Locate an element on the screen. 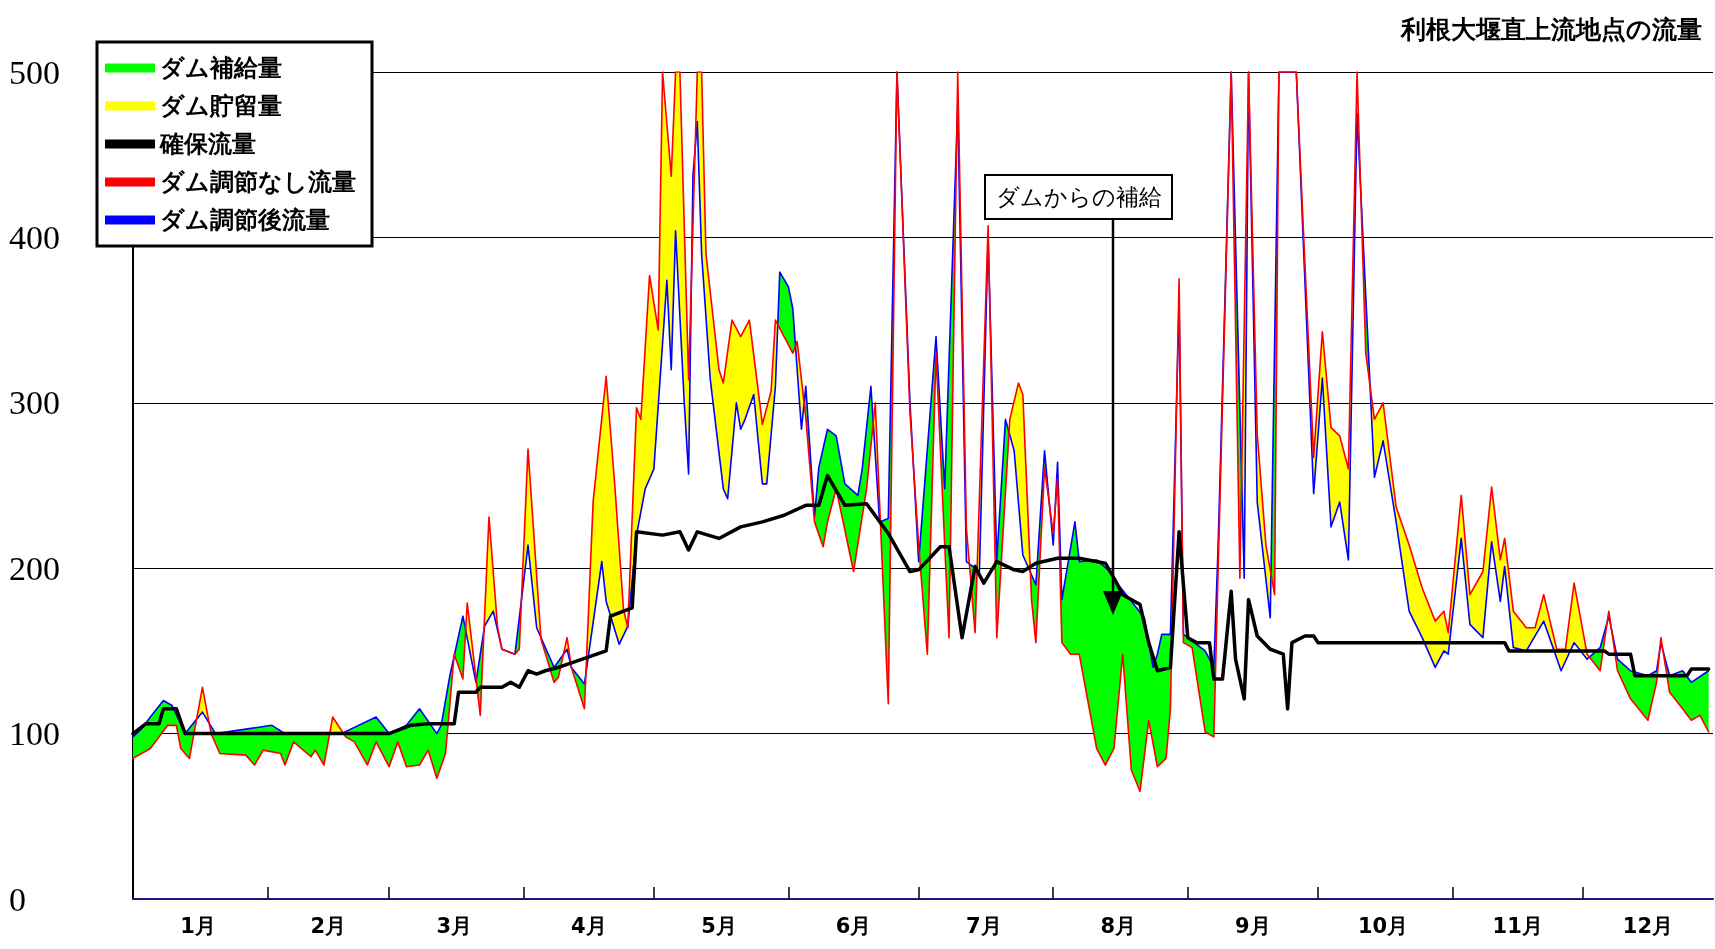  legend-label: ダム補給量 is located at coordinates (221, 68).